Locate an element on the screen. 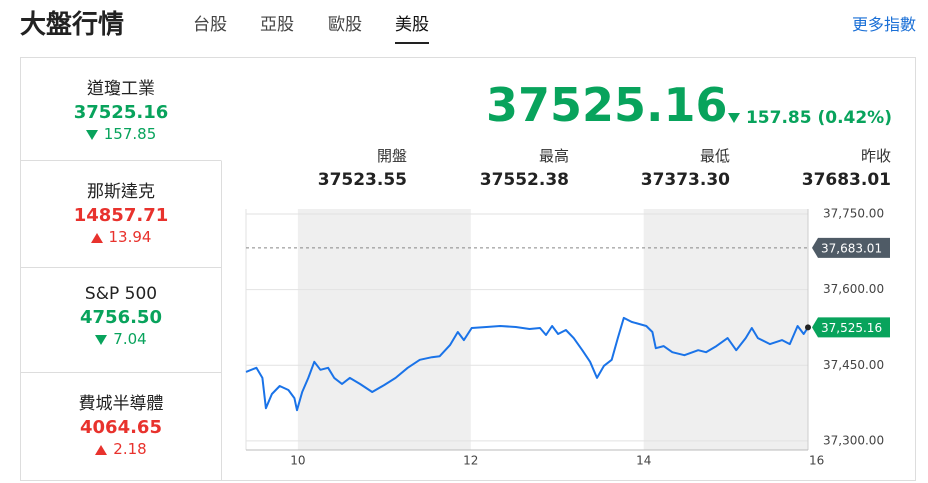 This screenshot has width=928, height=483. index-price: 37525.16 is located at coordinates (121, 112).